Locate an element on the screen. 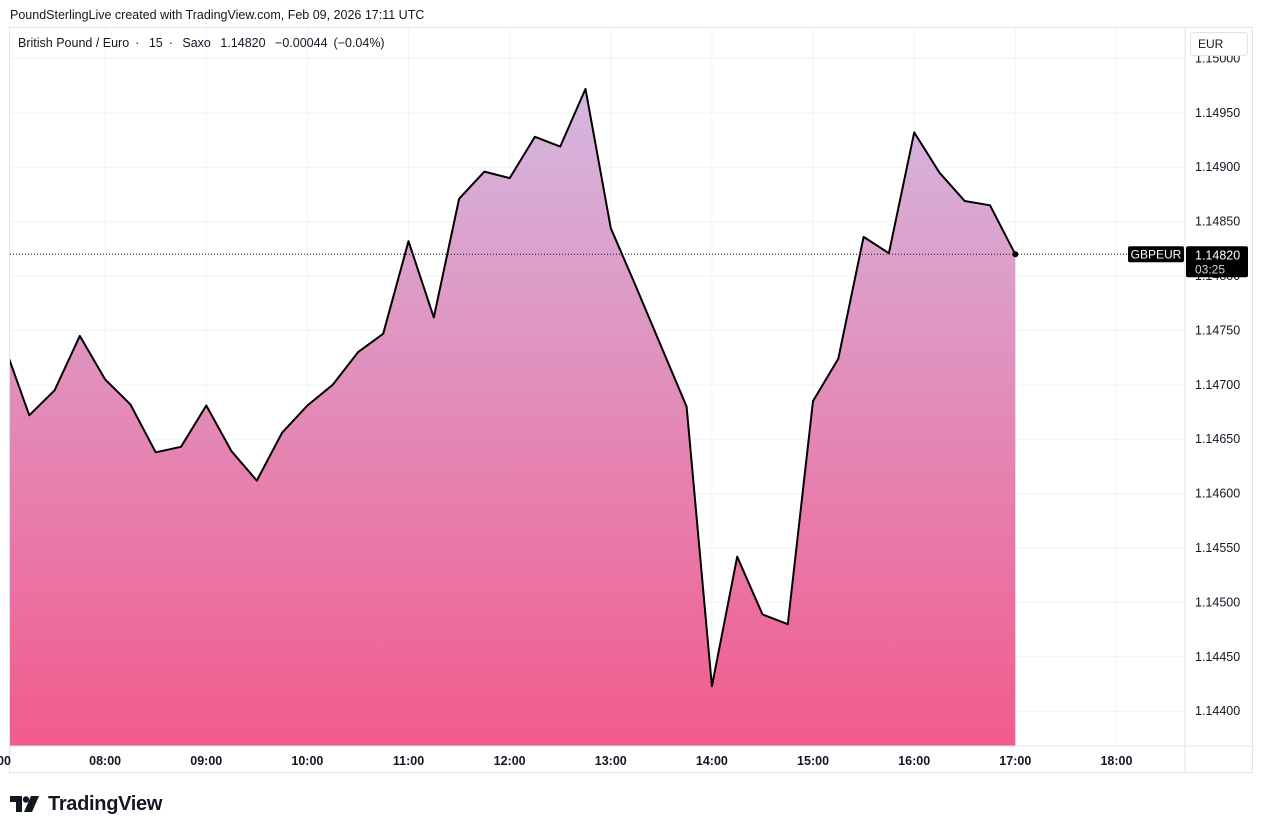 The width and height of the screenshot is (1263, 834). tradingview-logo-icon is located at coordinates (24, 804).